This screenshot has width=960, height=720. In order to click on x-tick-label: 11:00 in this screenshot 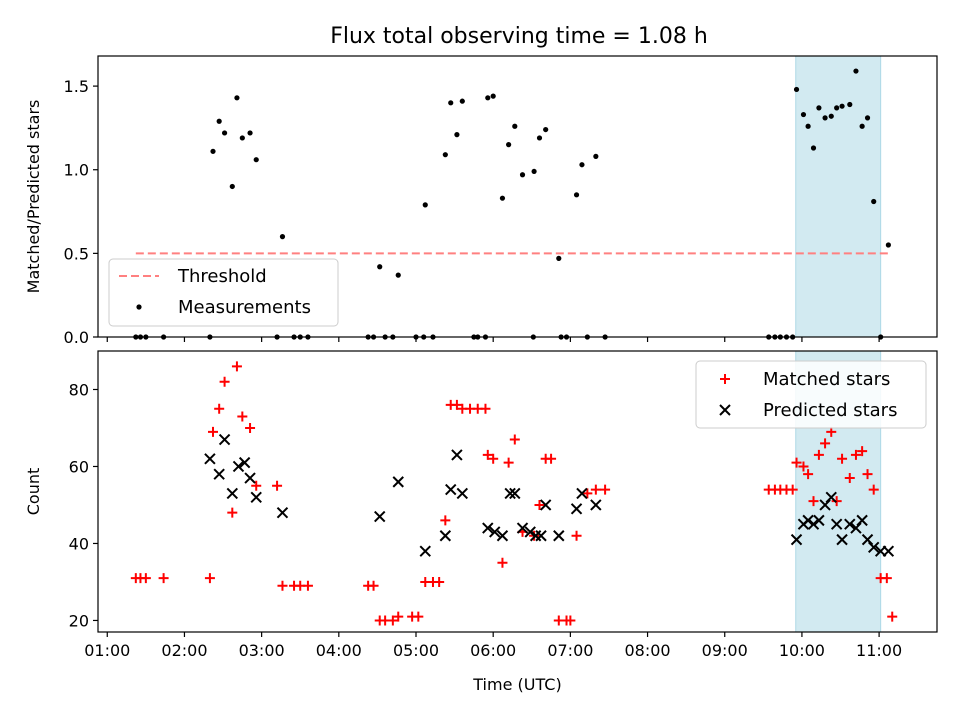, I will do `click(879, 650)`.